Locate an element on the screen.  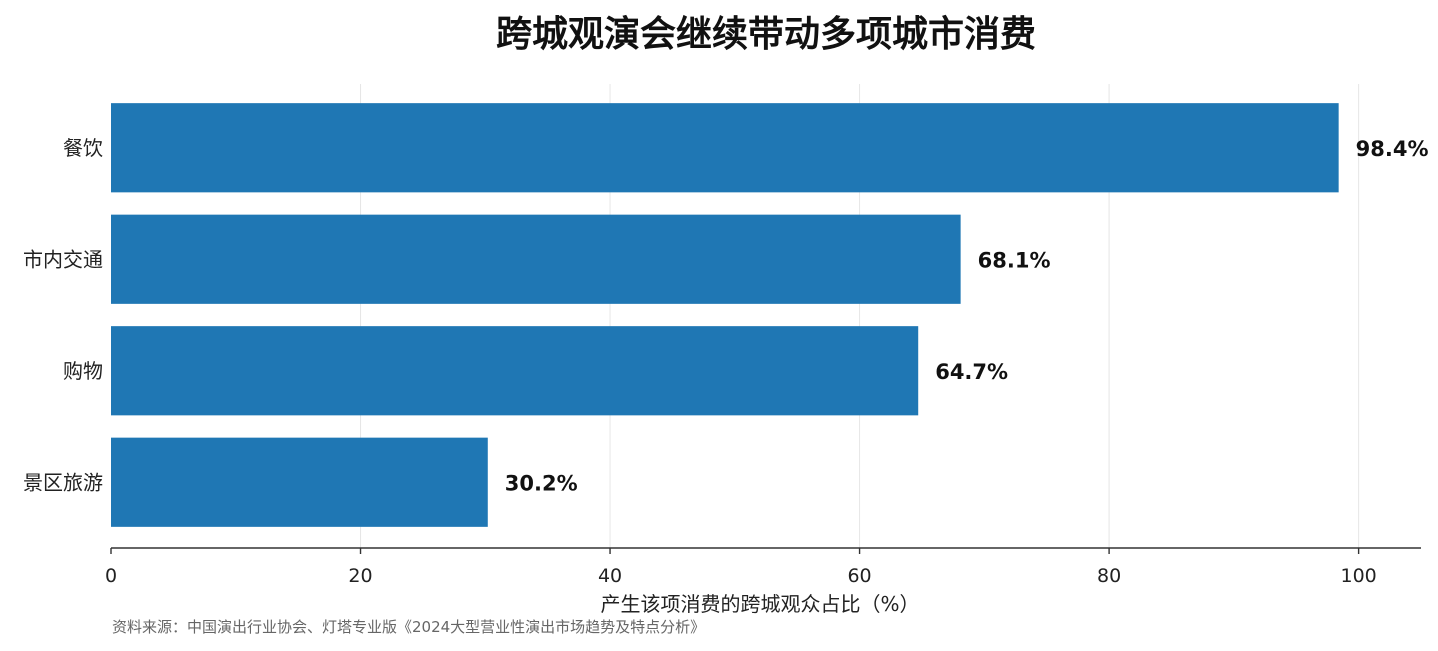
category-label-2: 购物 is located at coordinates (83, 371).